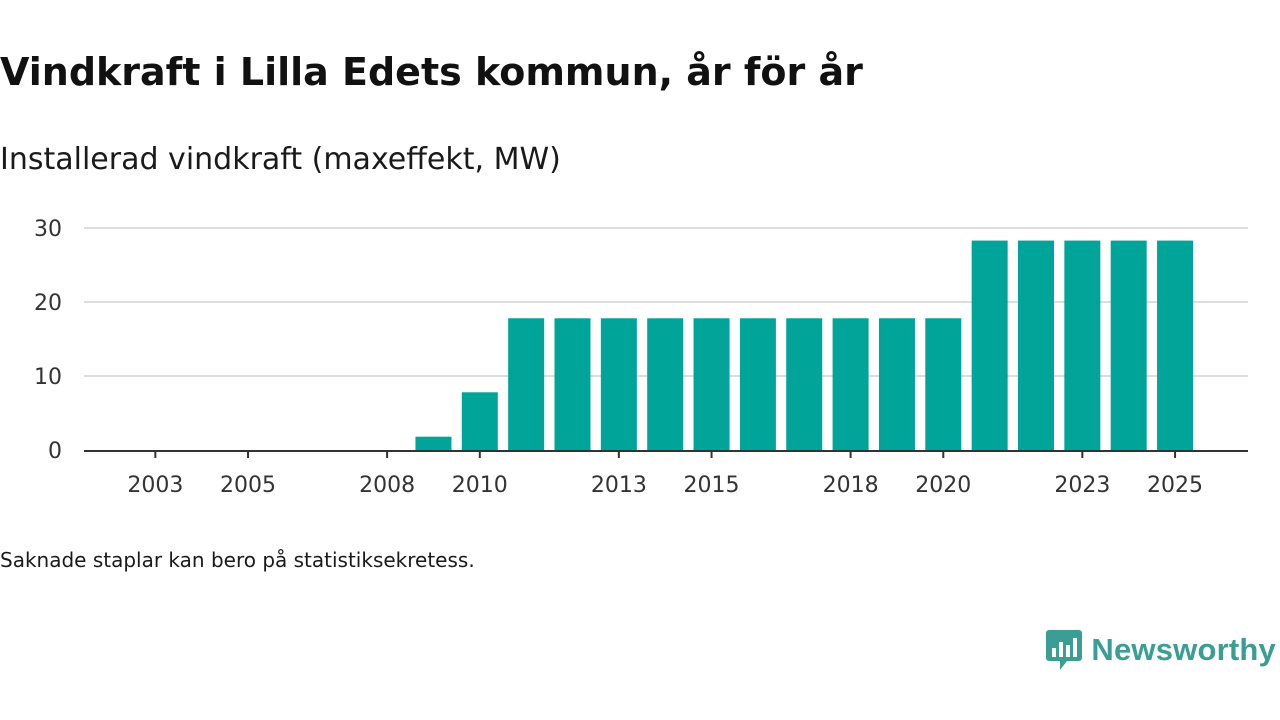  What do you see at coordinates (1175, 345) in the screenshot?
I see `bar-2025` at bounding box center [1175, 345].